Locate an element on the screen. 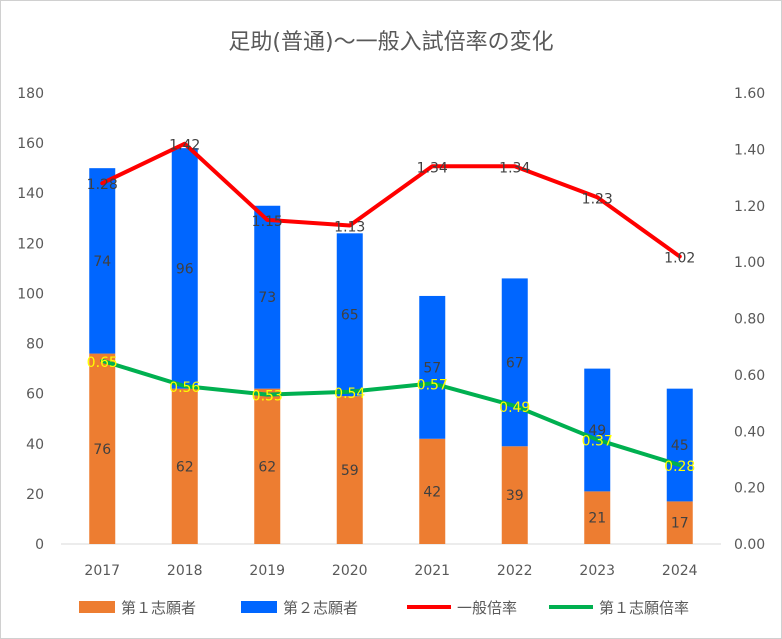  right-axis-tick-label: 1.20 is located at coordinates (749, 207).